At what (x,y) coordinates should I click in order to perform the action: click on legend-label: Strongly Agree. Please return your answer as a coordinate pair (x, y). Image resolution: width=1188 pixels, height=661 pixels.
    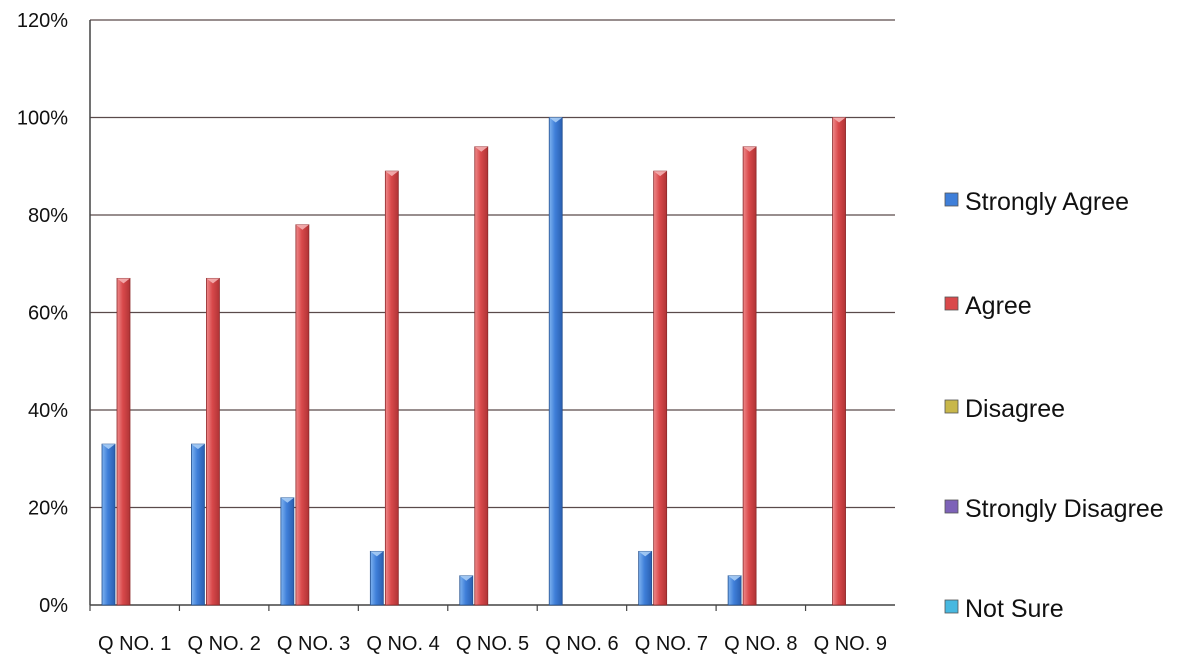
    Looking at the image, I should click on (1047, 202).